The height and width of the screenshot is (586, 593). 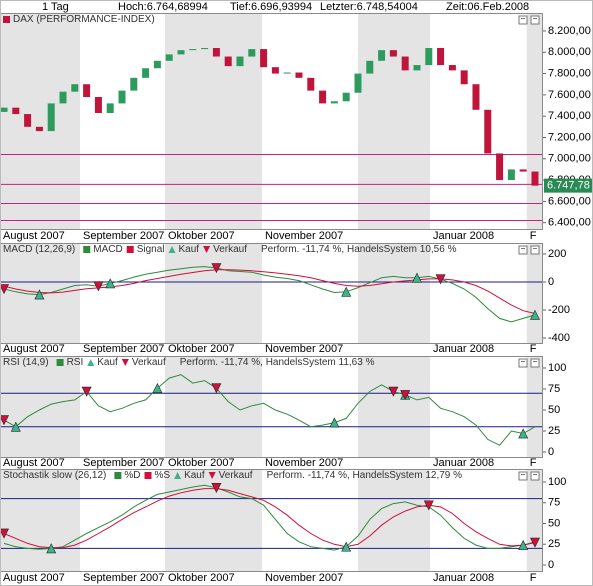 What do you see at coordinates (163, 7) in the screenshot?
I see `high: Hoch:6.764,68994` at bounding box center [163, 7].